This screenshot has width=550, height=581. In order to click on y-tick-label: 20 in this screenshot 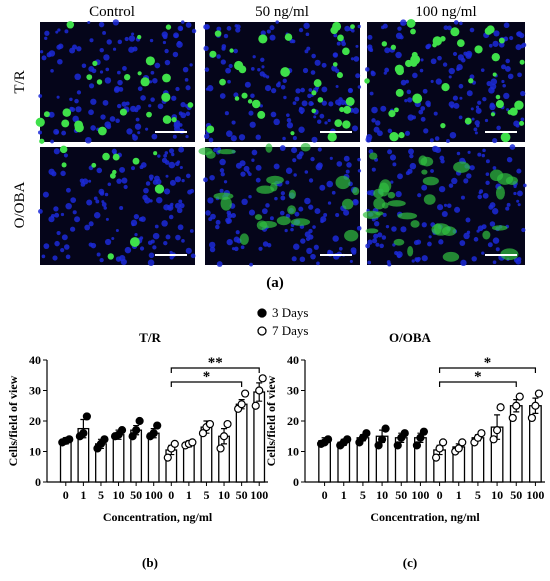, I will do `click(35, 421)`.